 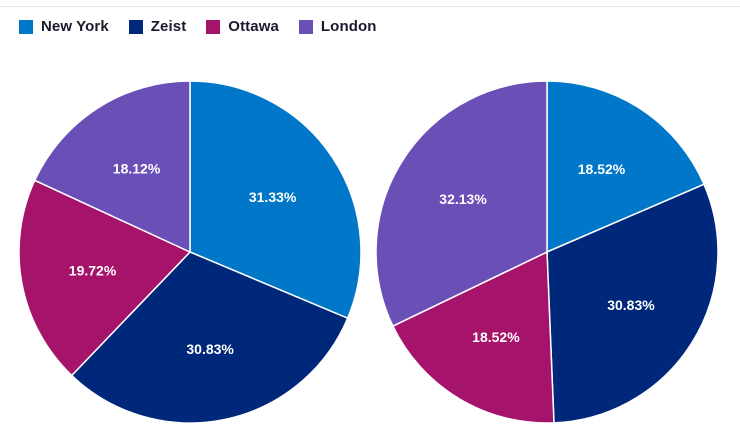 What do you see at coordinates (305, 26) in the screenshot?
I see `legend-swatch-london` at bounding box center [305, 26].